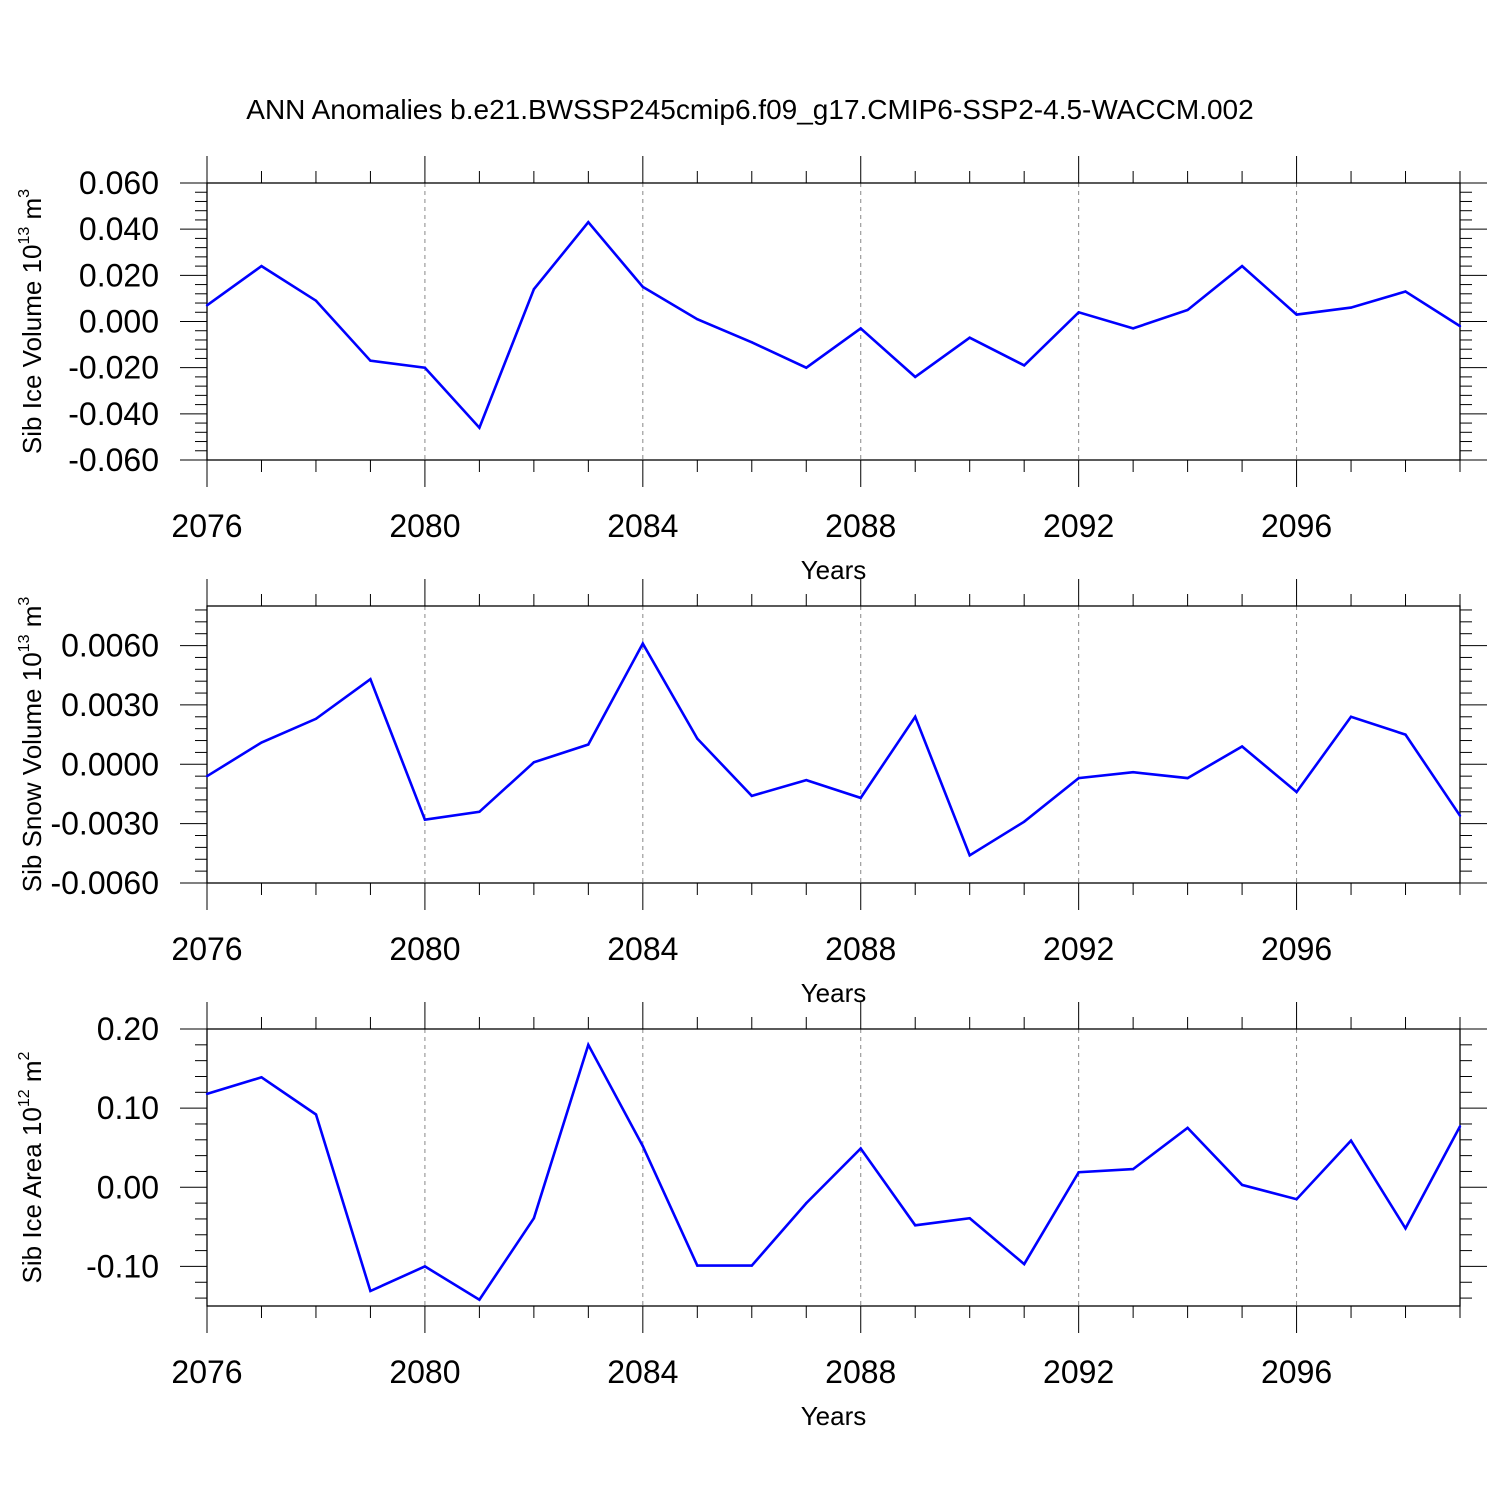 This screenshot has width=1500, height=1500. What do you see at coordinates (110, 646) in the screenshot?
I see `y-tick-label: 0.0060` at bounding box center [110, 646].